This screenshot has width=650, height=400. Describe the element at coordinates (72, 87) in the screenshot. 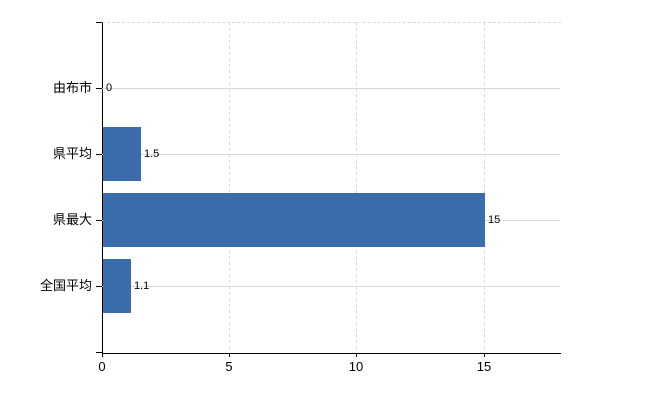

I see `category-label: 由布市` at that location.